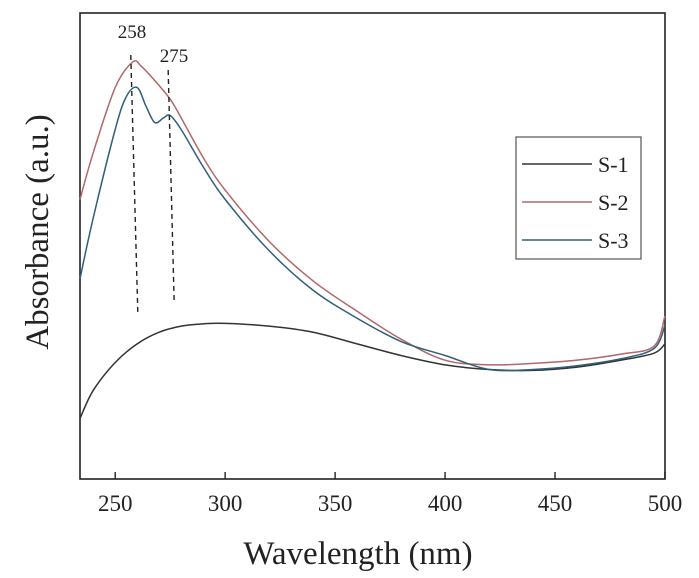 This screenshot has width=699, height=578. What do you see at coordinates (153, 167) in the screenshot?
I see `peak-annotations: 258 275` at bounding box center [153, 167].